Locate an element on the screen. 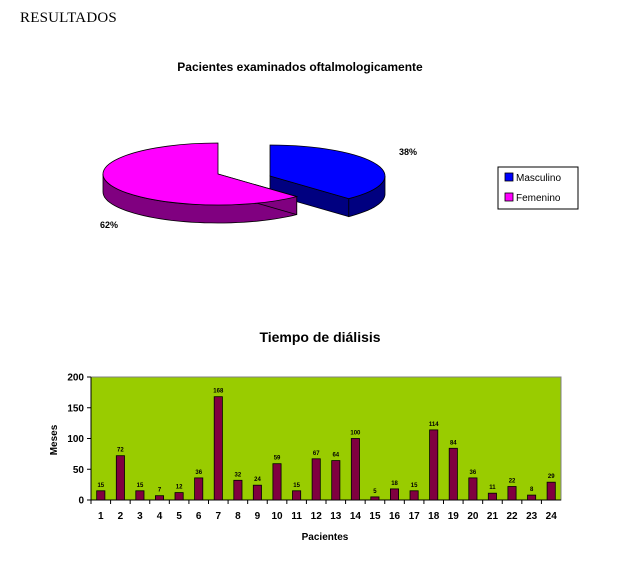 This screenshot has height=568, width=618. pie-value-label-masculino: 38% is located at coordinates (408, 152).